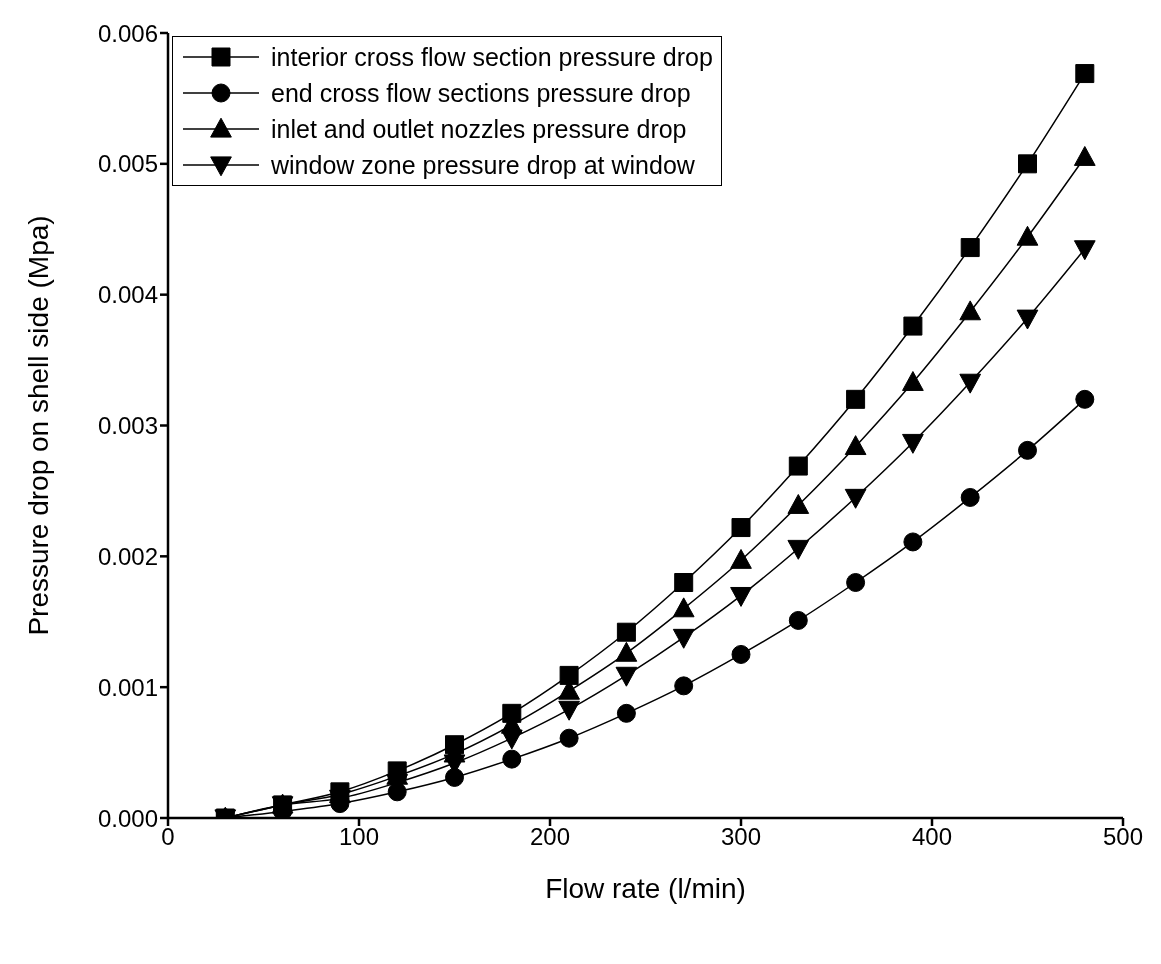 The width and height of the screenshot is (1161, 964). What do you see at coordinates (127, 164) in the screenshot?
I see `y-tick-label: 0.005` at bounding box center [127, 164].